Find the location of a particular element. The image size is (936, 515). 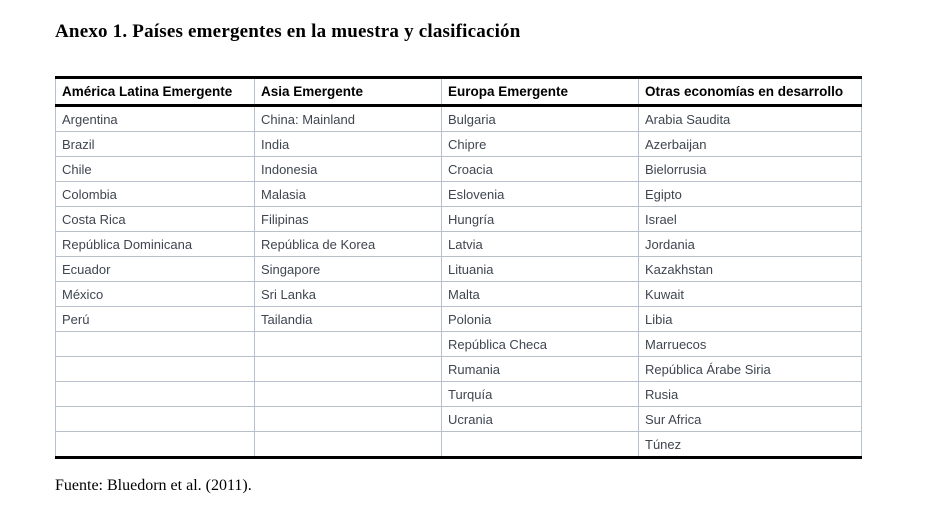

table-row: Ecuador Singapore Lituania Kazakhstan is located at coordinates (458, 269).